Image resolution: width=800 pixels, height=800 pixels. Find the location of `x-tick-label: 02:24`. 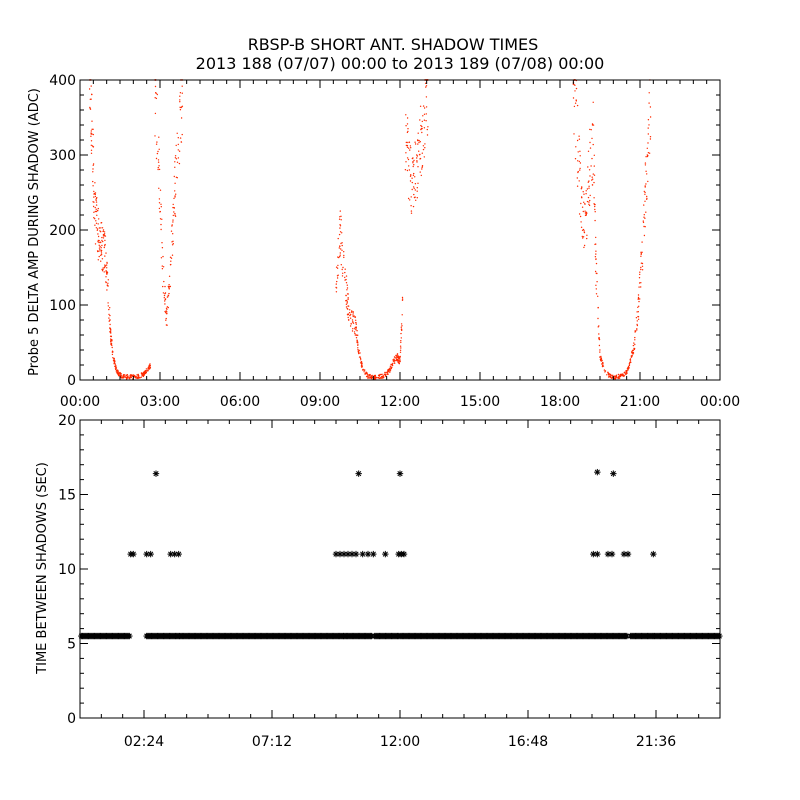

x-tick-label: 02:24 is located at coordinates (144, 742).